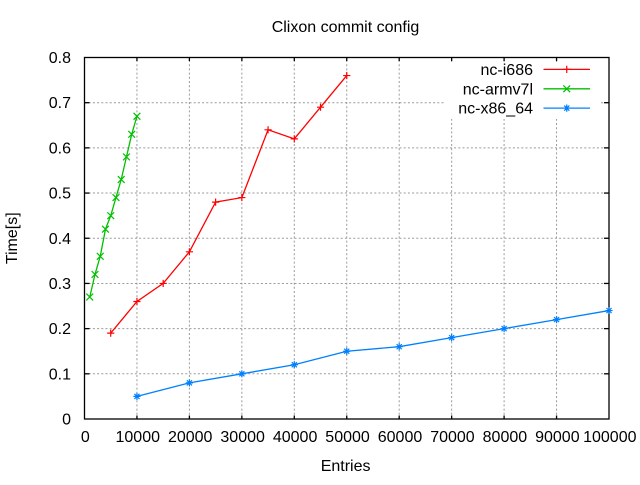 The width and height of the screenshot is (640, 485). I want to click on svg-text: 60000, so click(400, 437).